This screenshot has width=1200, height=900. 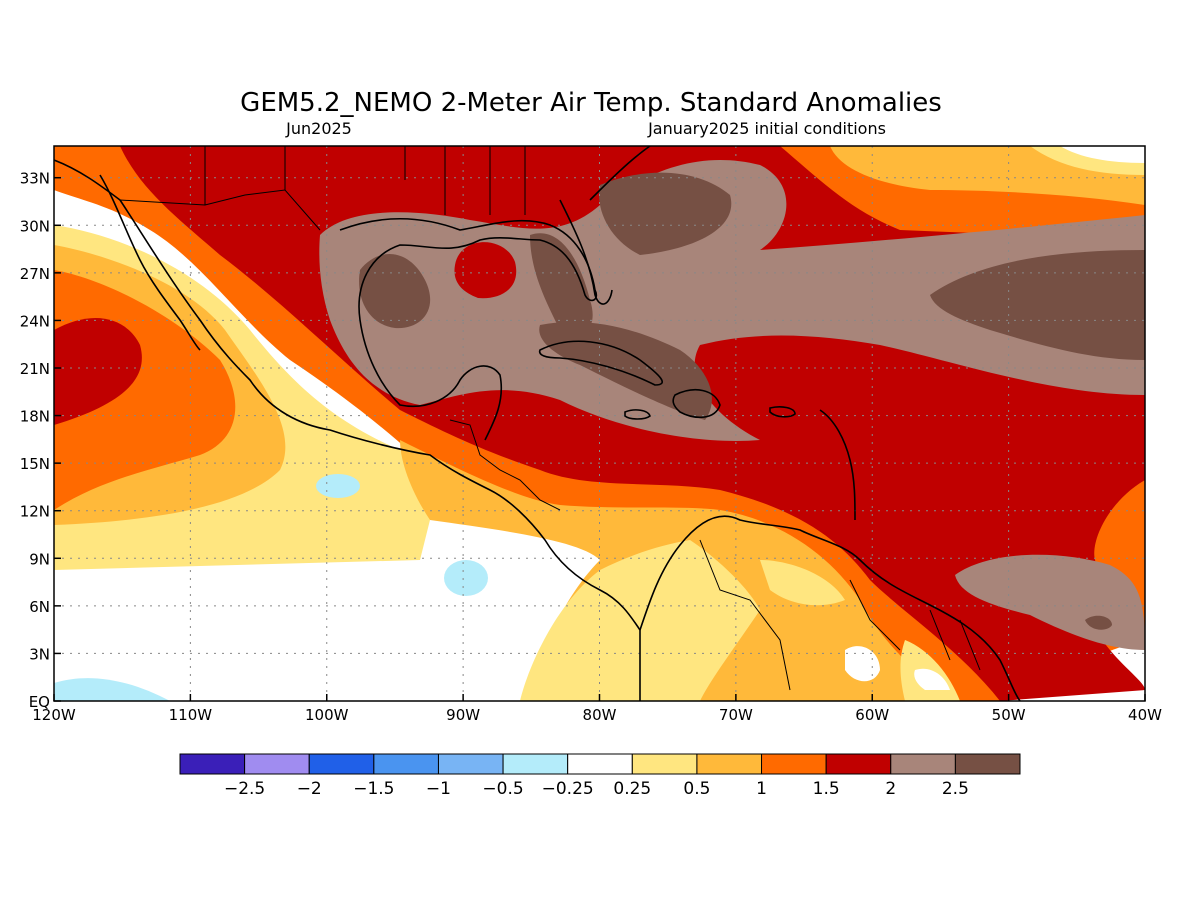 What do you see at coordinates (35, 417) in the screenshot?
I see `lat-tick-label: 18N` at bounding box center [35, 417].